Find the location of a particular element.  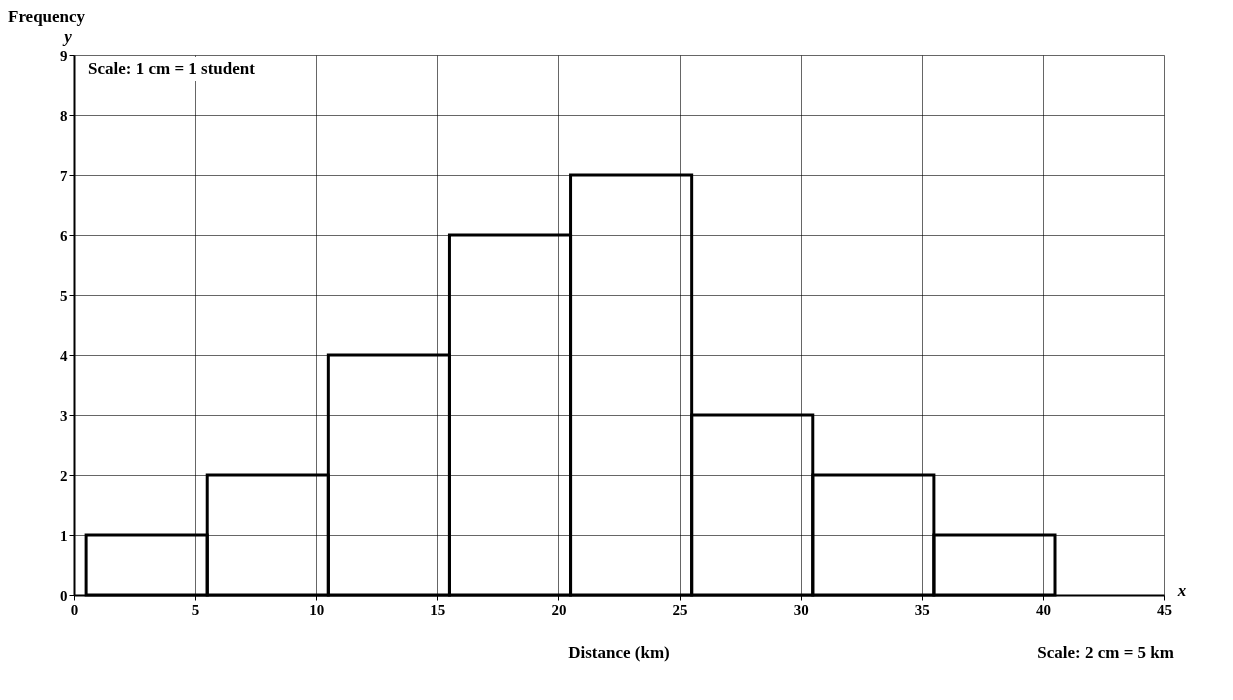

text: Scale: 2 cm = 5 km is located at coordinates (1105, 652).